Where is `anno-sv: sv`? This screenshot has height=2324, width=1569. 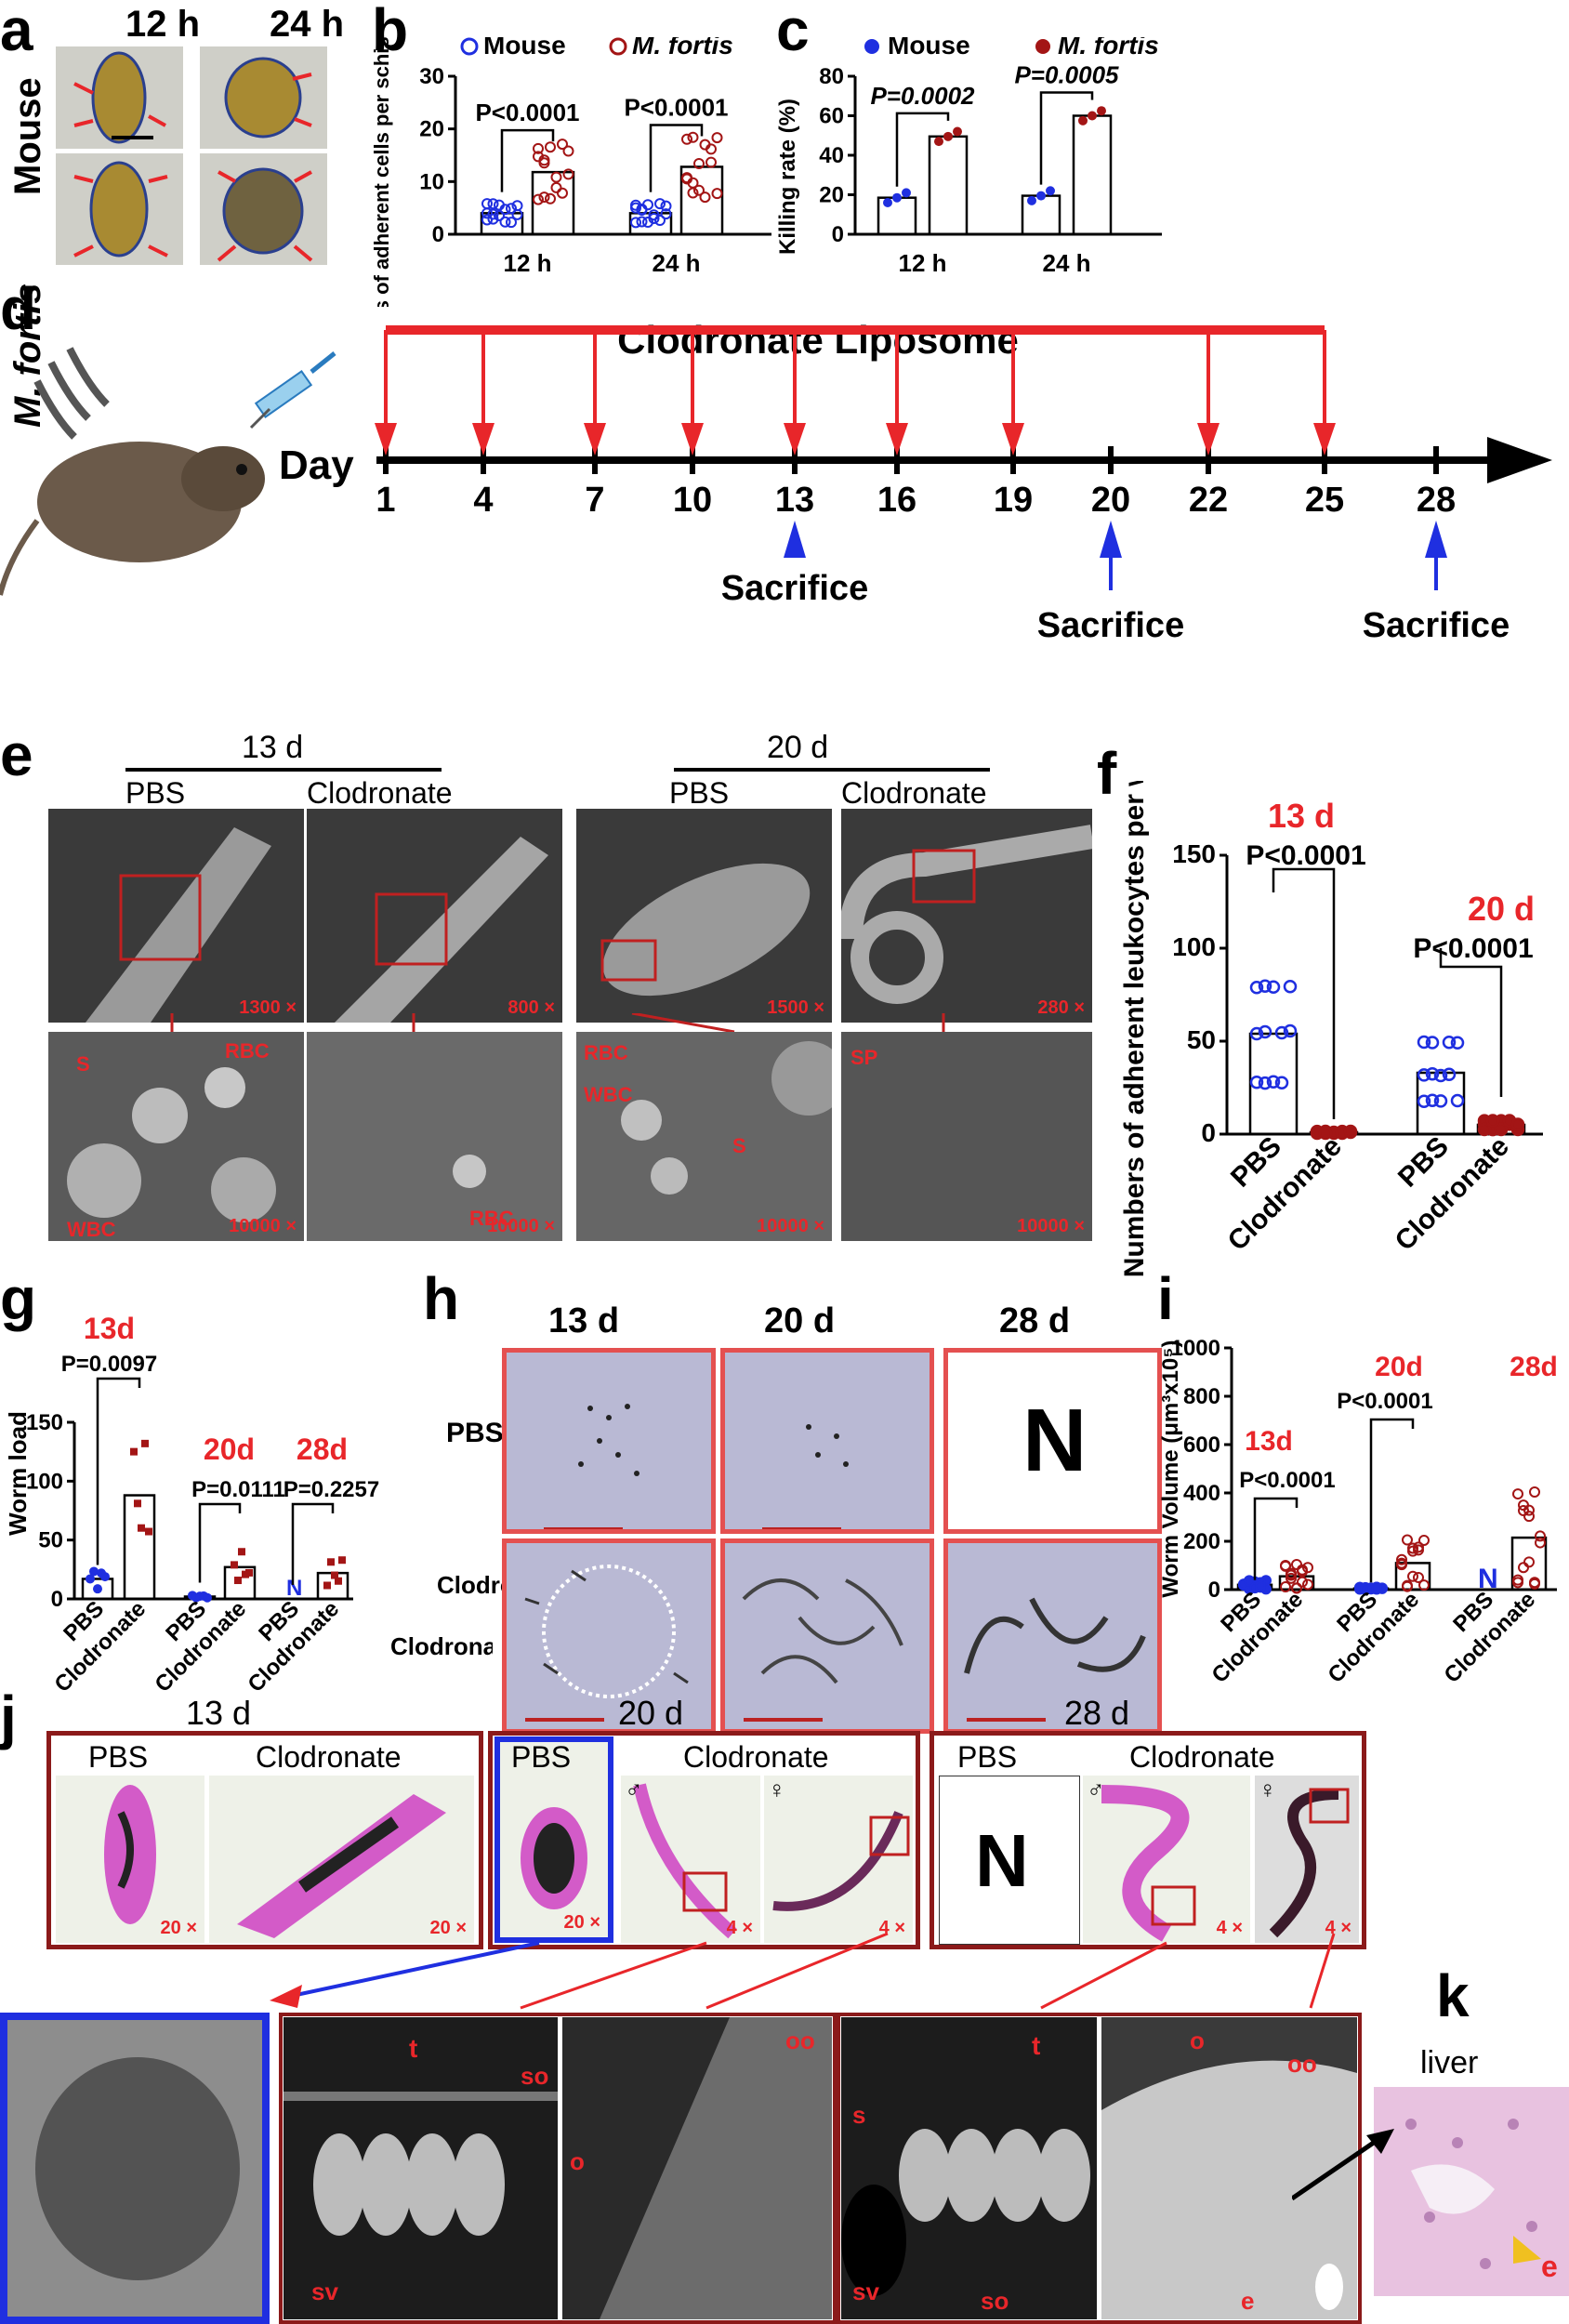 anno-sv: sv is located at coordinates (324, 2291).